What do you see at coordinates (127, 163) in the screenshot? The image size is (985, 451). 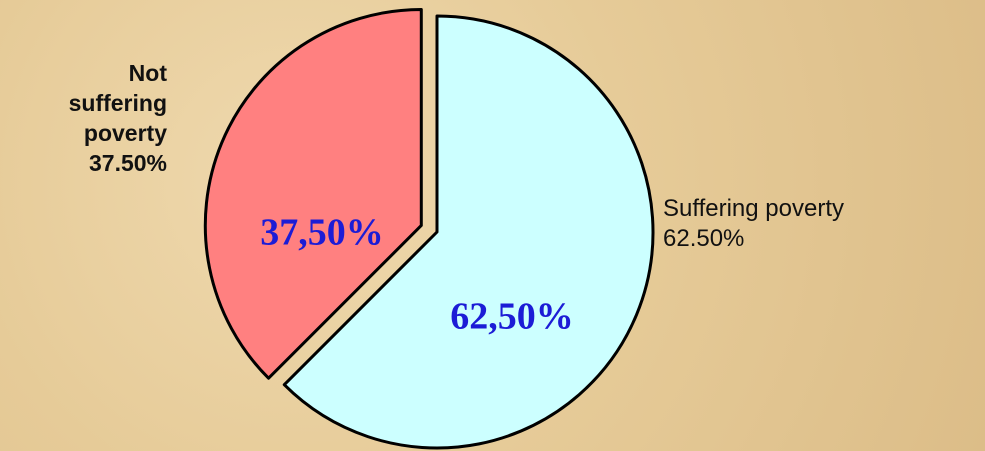 I see `percent-label: 37.50%` at bounding box center [127, 163].